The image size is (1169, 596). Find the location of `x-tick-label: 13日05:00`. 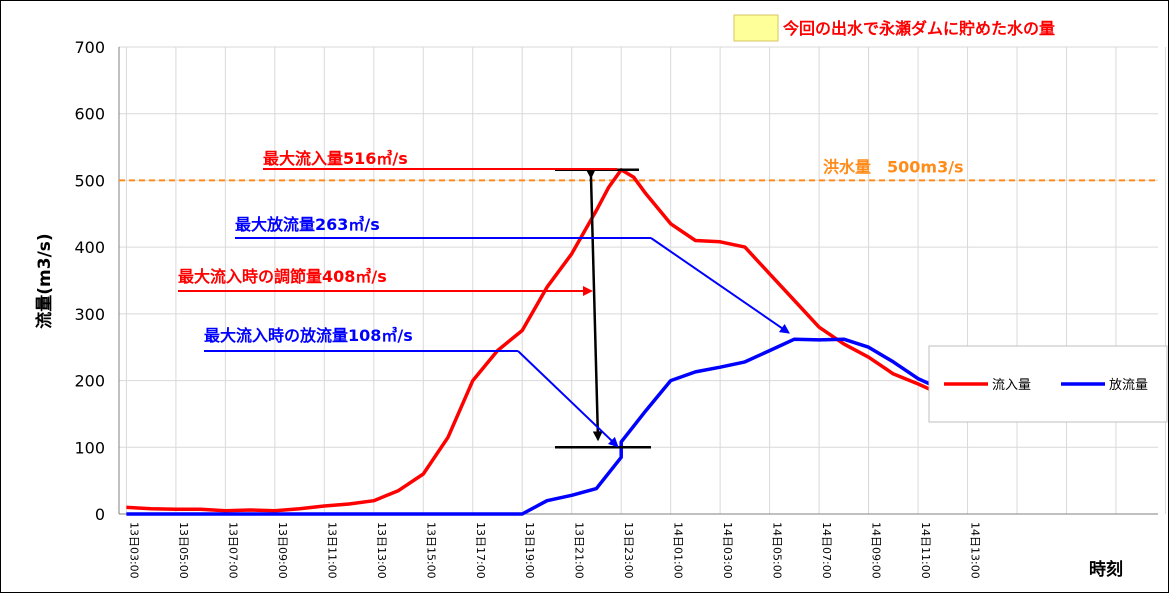

x-tick-label: 13日05:00 is located at coordinates (183, 550).